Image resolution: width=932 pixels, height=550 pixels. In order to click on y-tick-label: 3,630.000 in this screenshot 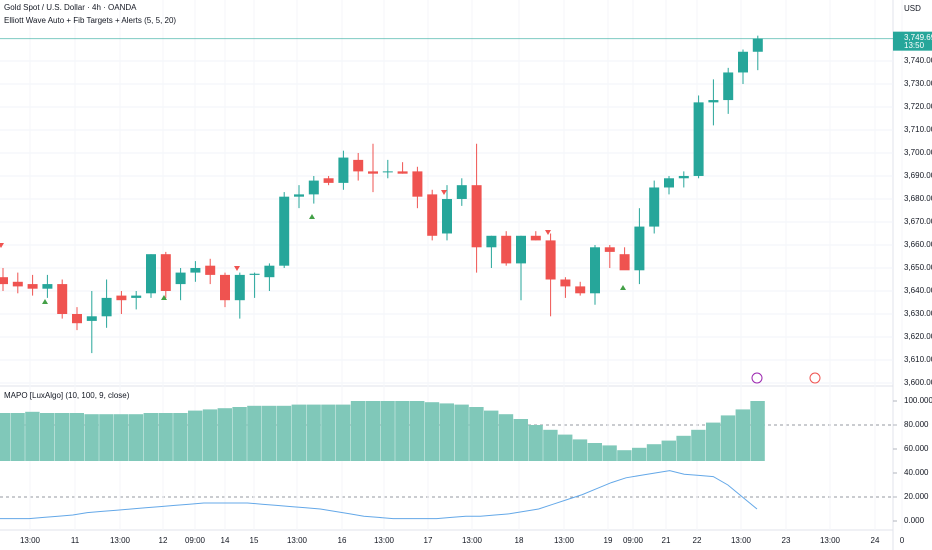, I will do `click(918, 313)`.